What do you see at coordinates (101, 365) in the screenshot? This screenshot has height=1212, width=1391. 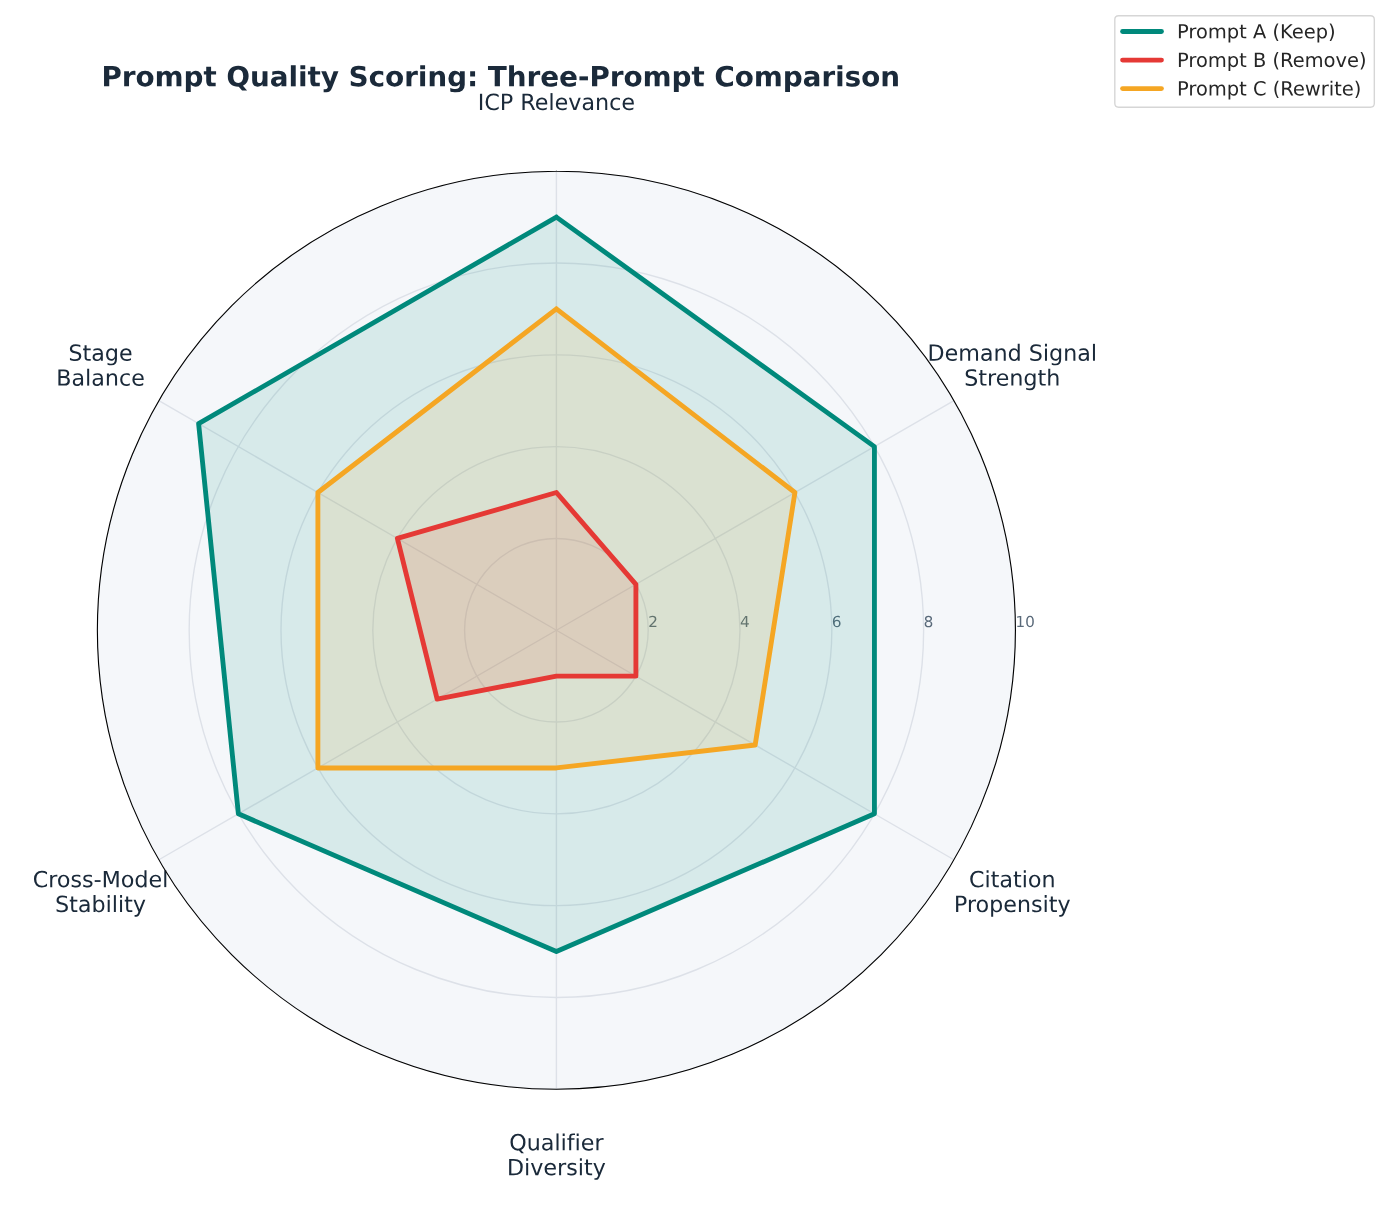 I see `spoke-label: Stage Balance` at bounding box center [101, 365].